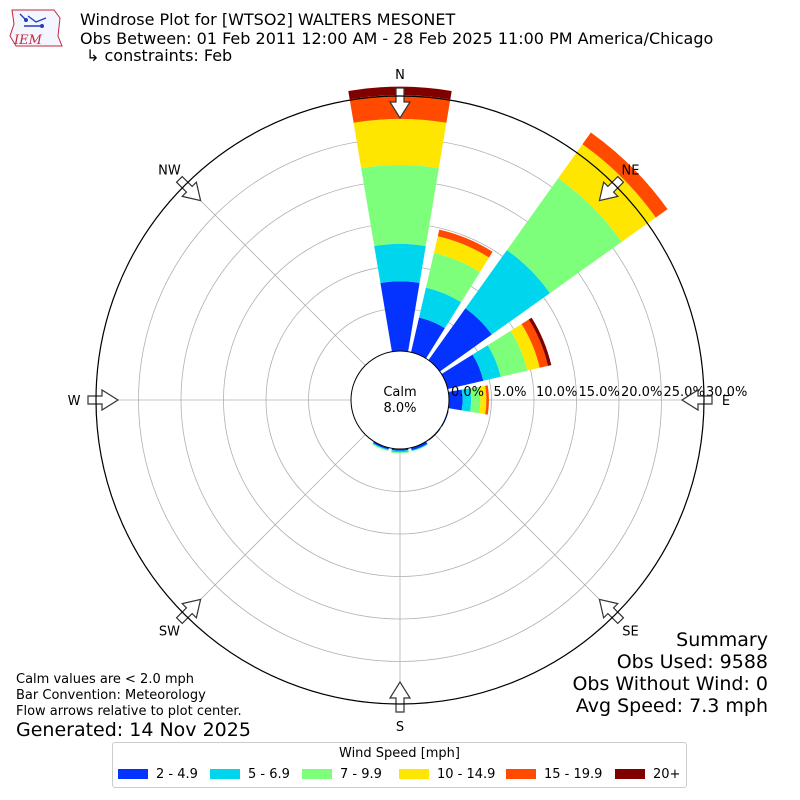 Image resolution: width=800 pixels, height=800 pixels. I want to click on legend-item: 7 - 9.9, so click(342, 774).